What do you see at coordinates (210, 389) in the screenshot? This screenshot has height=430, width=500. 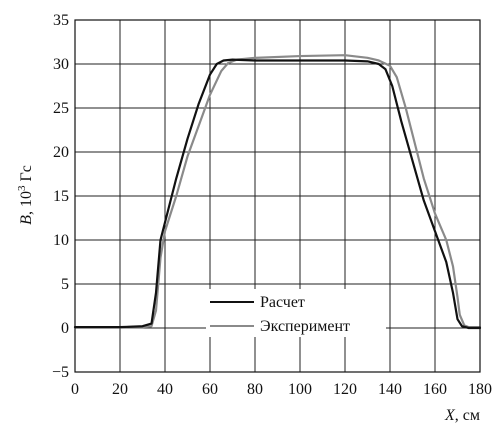 I see `x-tick-label: 60` at bounding box center [210, 389].